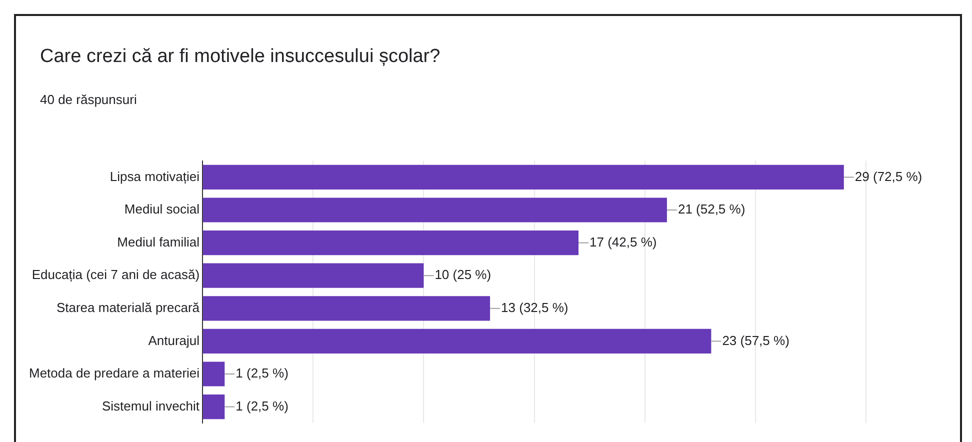 This screenshot has width=972, height=442. I want to click on y-tick-label: Lipsa motivației, so click(155, 176).